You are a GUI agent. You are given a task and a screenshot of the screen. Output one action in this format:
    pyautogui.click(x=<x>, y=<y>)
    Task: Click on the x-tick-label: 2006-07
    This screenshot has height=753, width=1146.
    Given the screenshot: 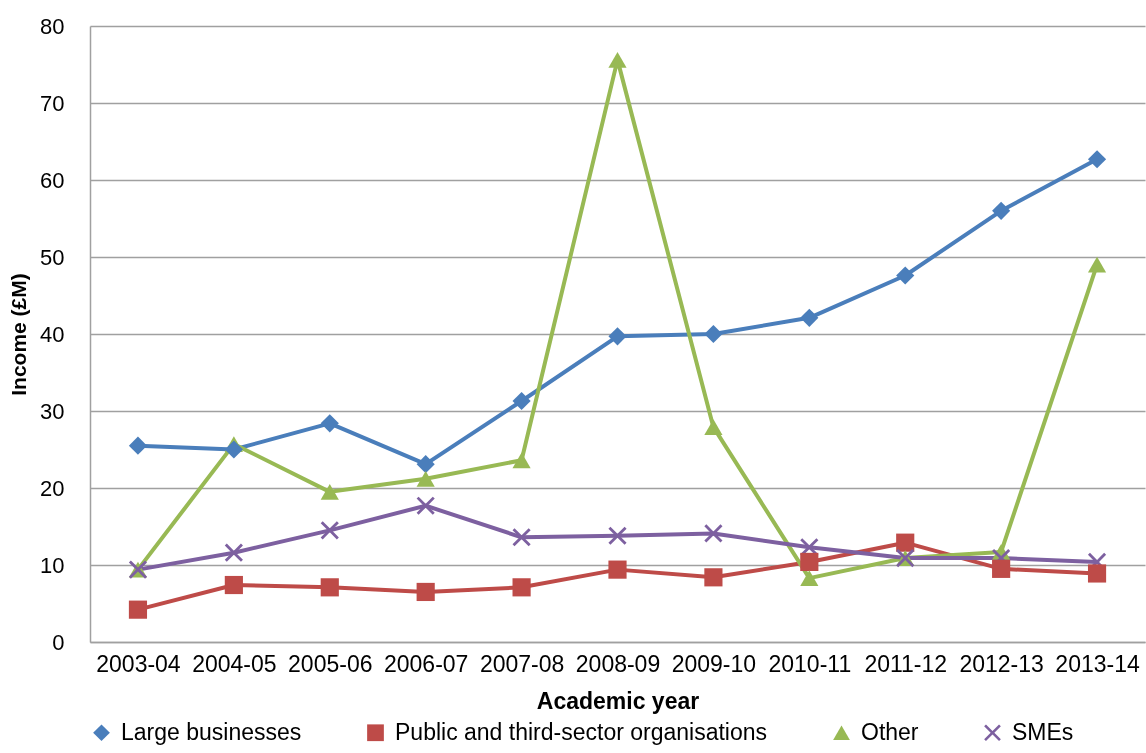 What is the action you would take?
    pyautogui.click(x=426, y=663)
    